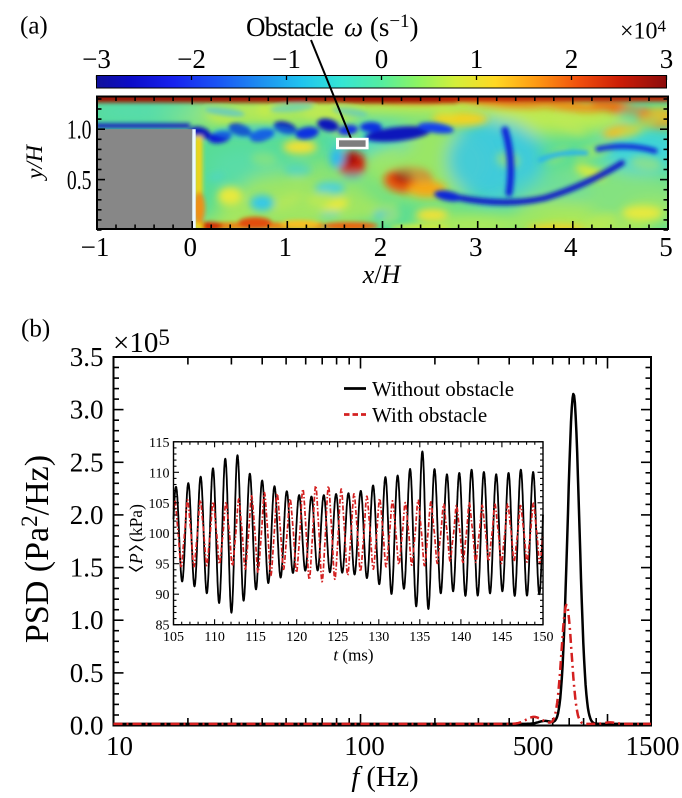  I want to click on svg-text: 145, so click(501, 637).